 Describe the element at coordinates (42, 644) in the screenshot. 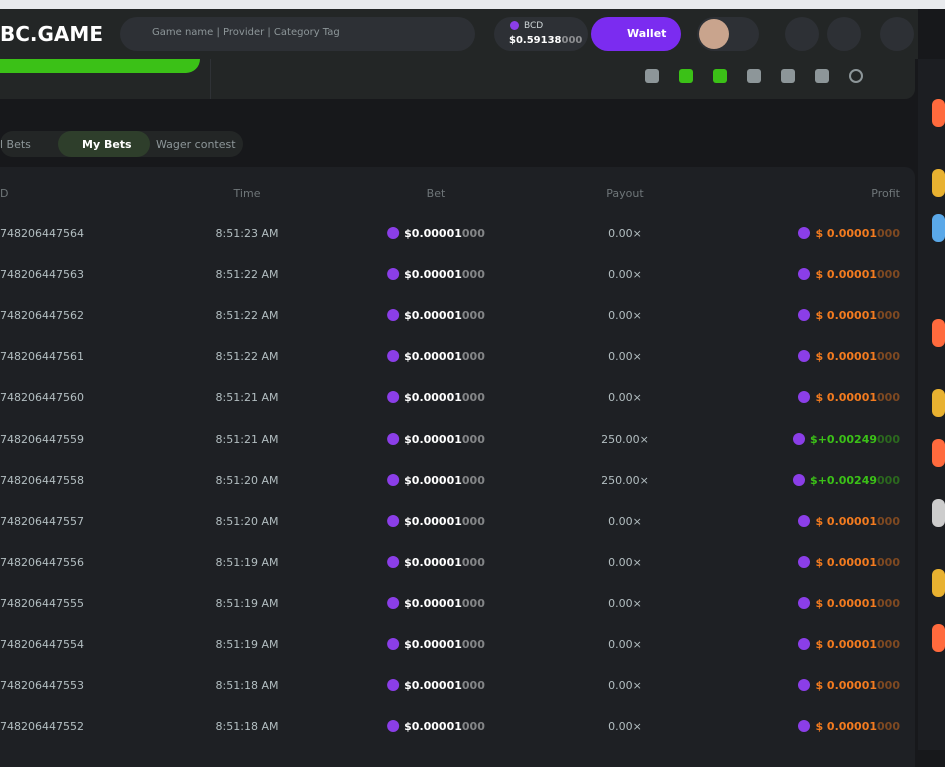

I see `bet-id: 748206447554` at that location.